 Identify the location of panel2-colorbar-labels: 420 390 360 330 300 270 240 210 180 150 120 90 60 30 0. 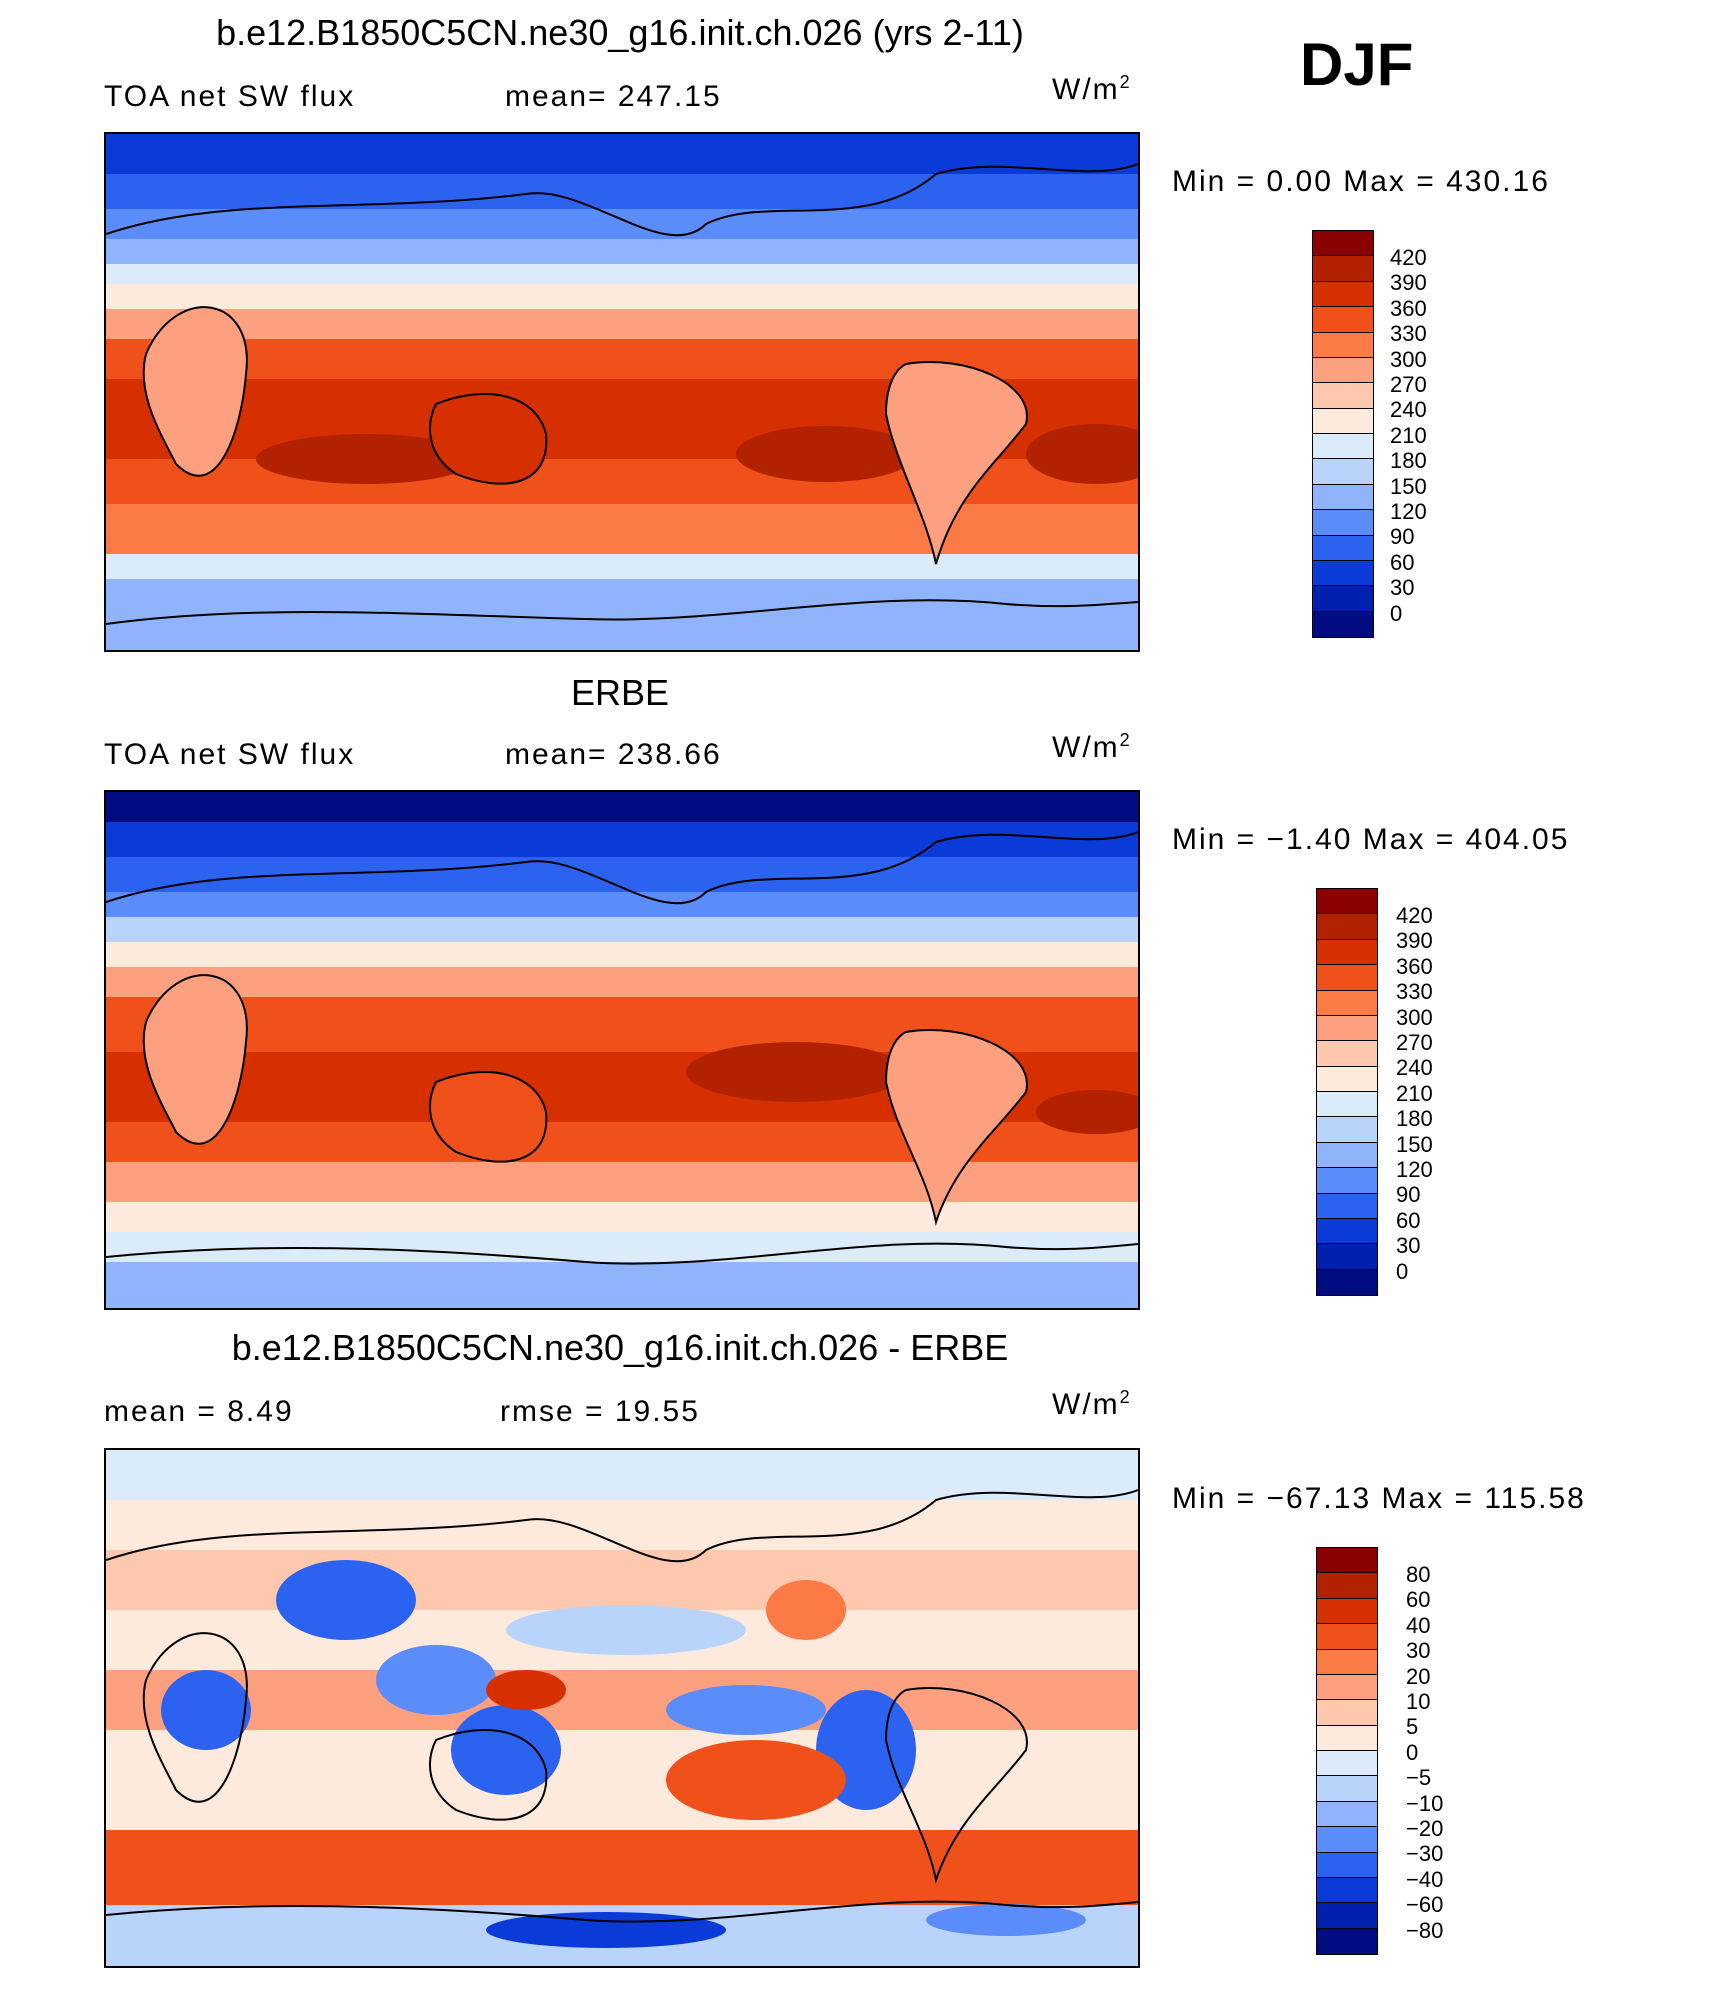
(1414, 1093).